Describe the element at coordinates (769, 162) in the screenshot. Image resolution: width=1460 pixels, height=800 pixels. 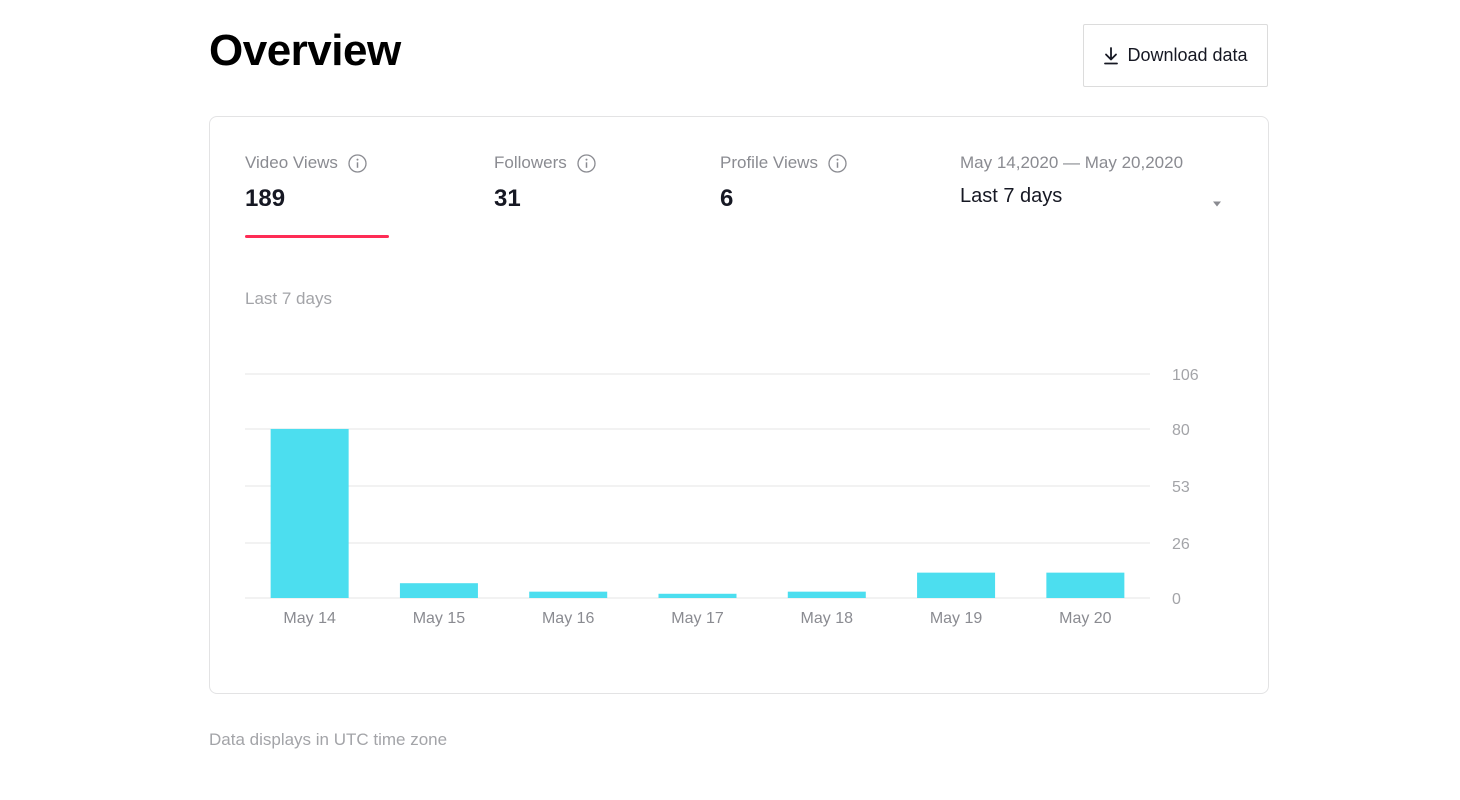
I see `metric-label: Profile Views` at that location.